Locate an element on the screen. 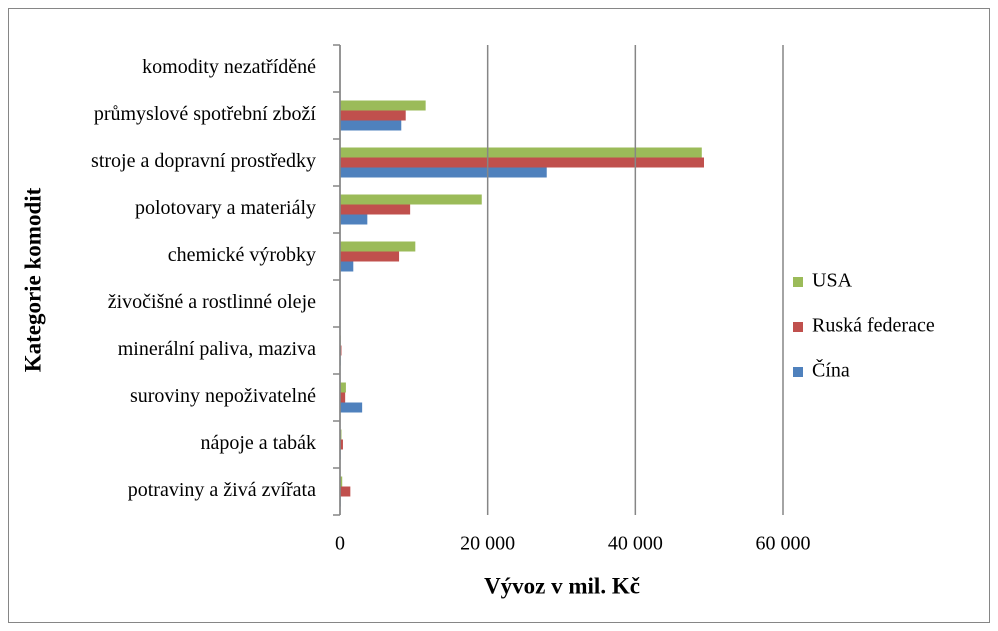 Image resolution: width=998 pixels, height=631 pixels. x-tick-label: 60 000 is located at coordinates (783, 544).